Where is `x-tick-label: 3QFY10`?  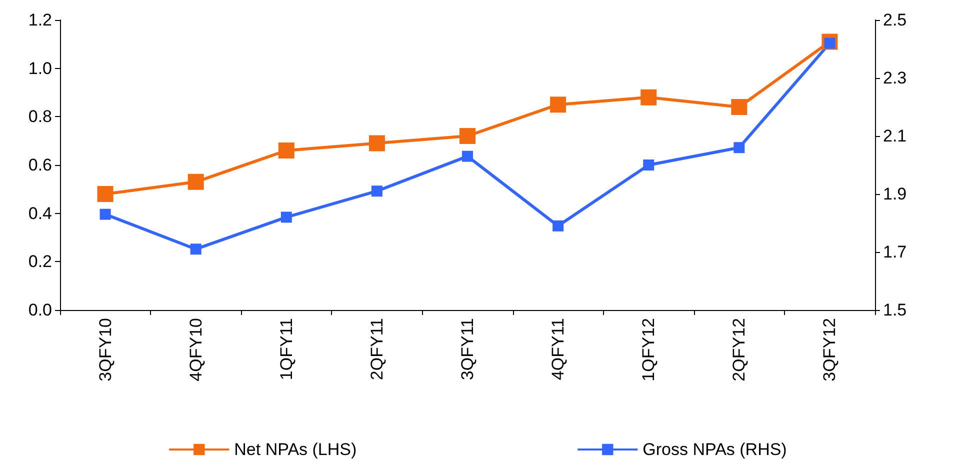 x-tick-label: 3QFY10 is located at coordinates (105, 350).